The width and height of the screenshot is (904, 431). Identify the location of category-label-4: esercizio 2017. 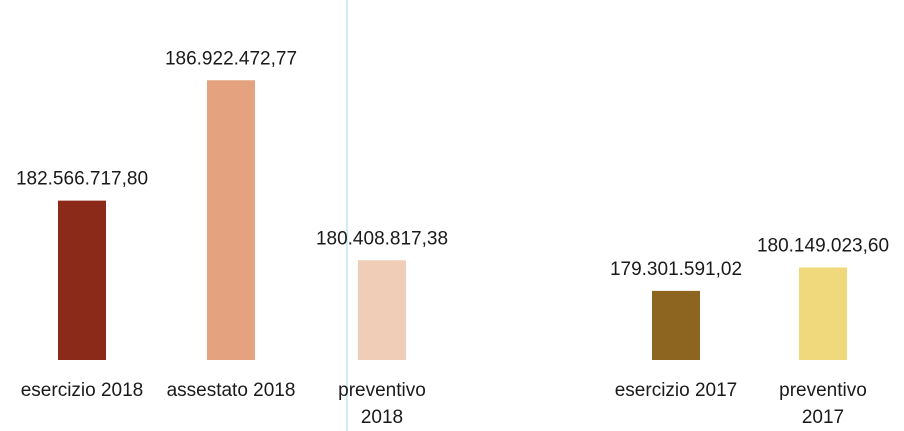
(676, 390).